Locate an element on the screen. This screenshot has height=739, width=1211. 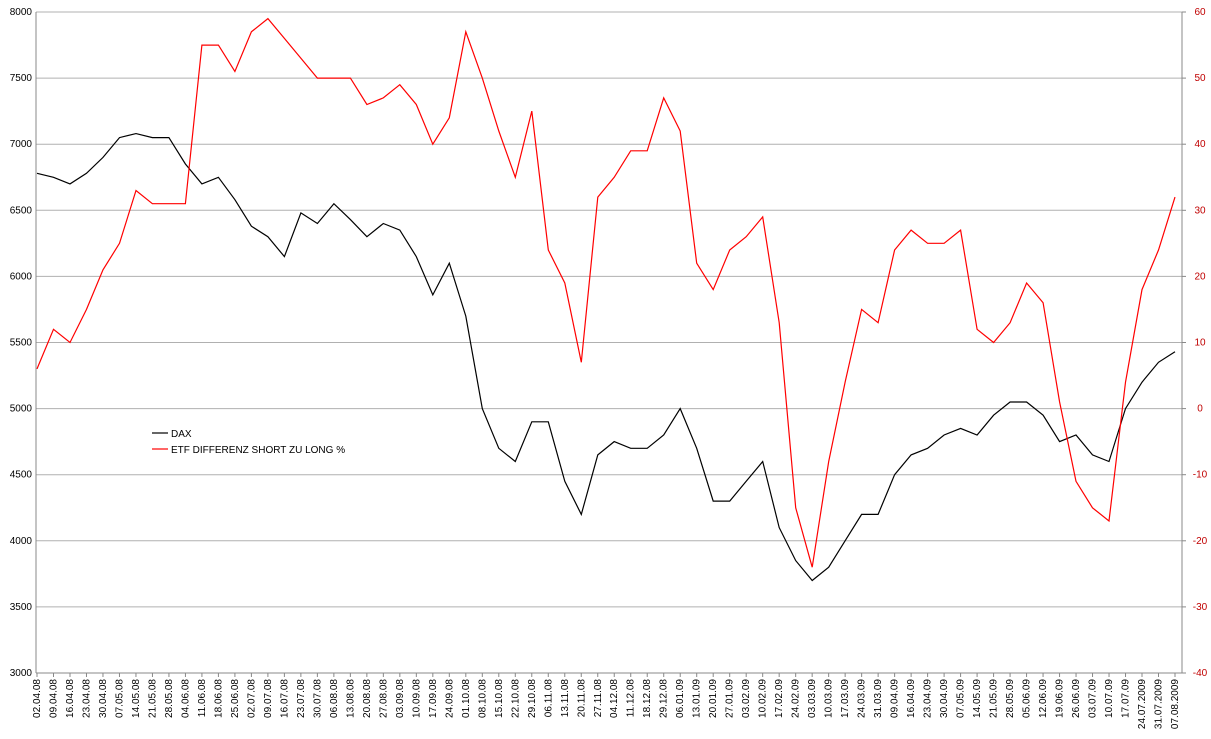
x-tick-label: 07.08.2009 is located at coordinates (1175, 704).